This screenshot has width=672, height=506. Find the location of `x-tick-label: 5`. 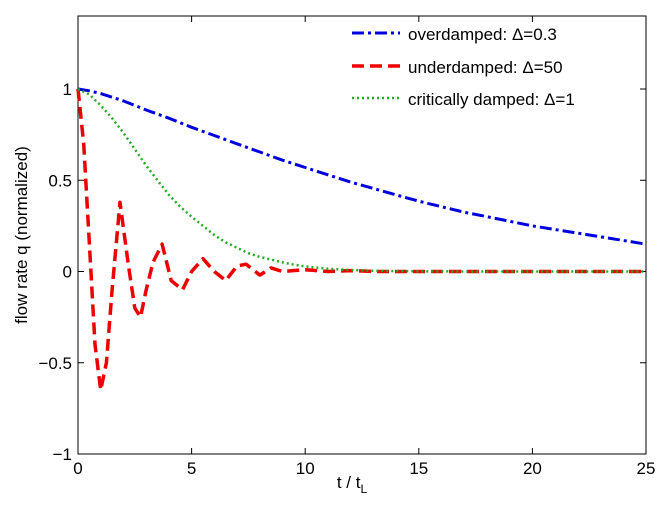

x-tick-label: 5 is located at coordinates (191, 468).